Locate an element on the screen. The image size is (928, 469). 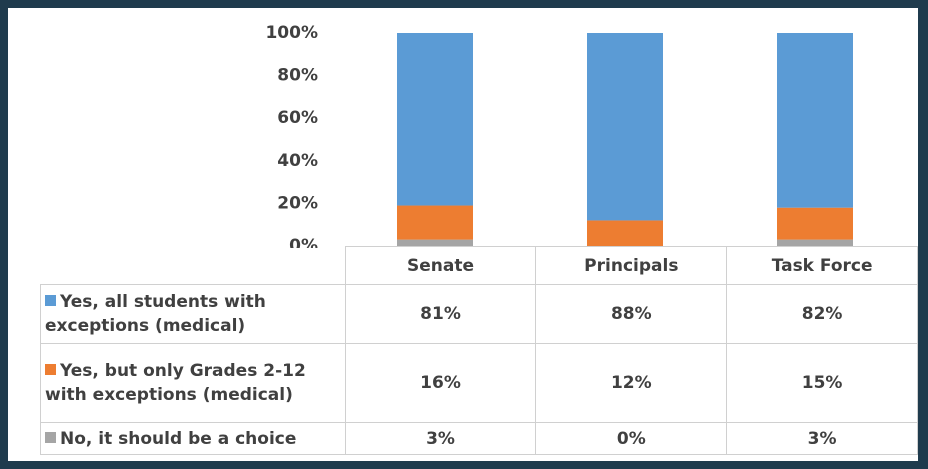
y-tick-label: 40% is located at coordinates (297, 161).